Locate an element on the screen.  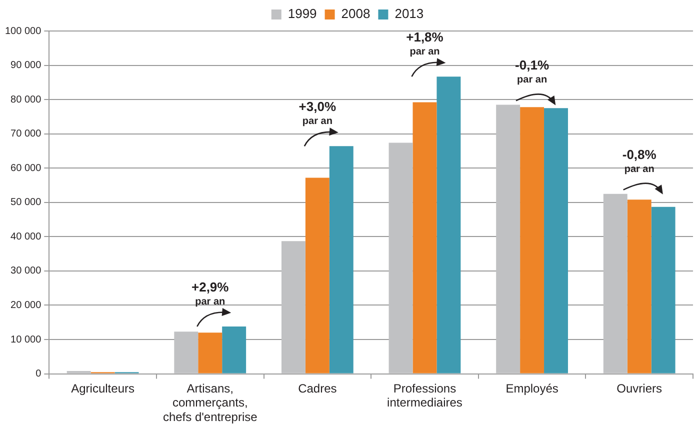
y-tick-label: 0 is located at coordinates (39, 374).